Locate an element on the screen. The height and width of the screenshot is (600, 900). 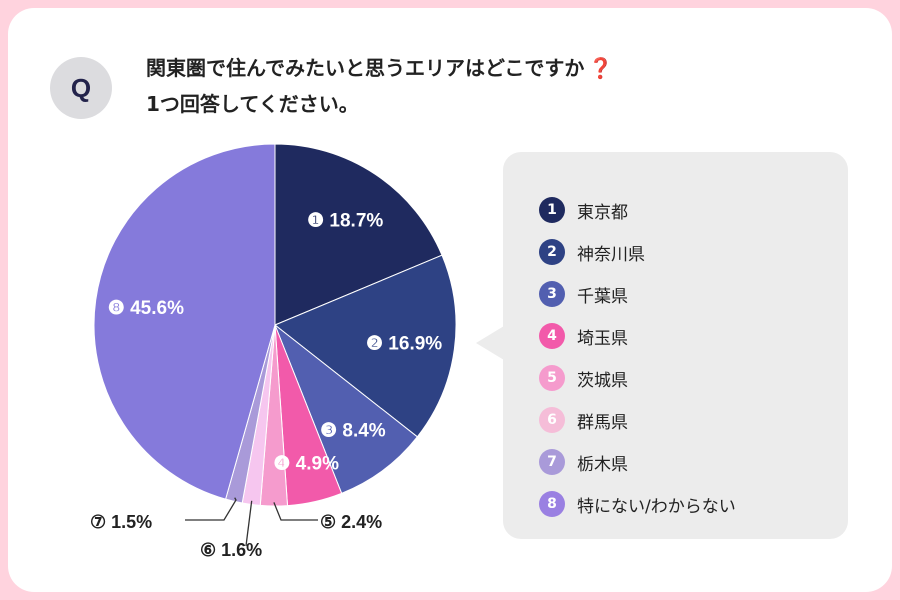
legend-item-7: 7 栃木県 is located at coordinates (637, 462).